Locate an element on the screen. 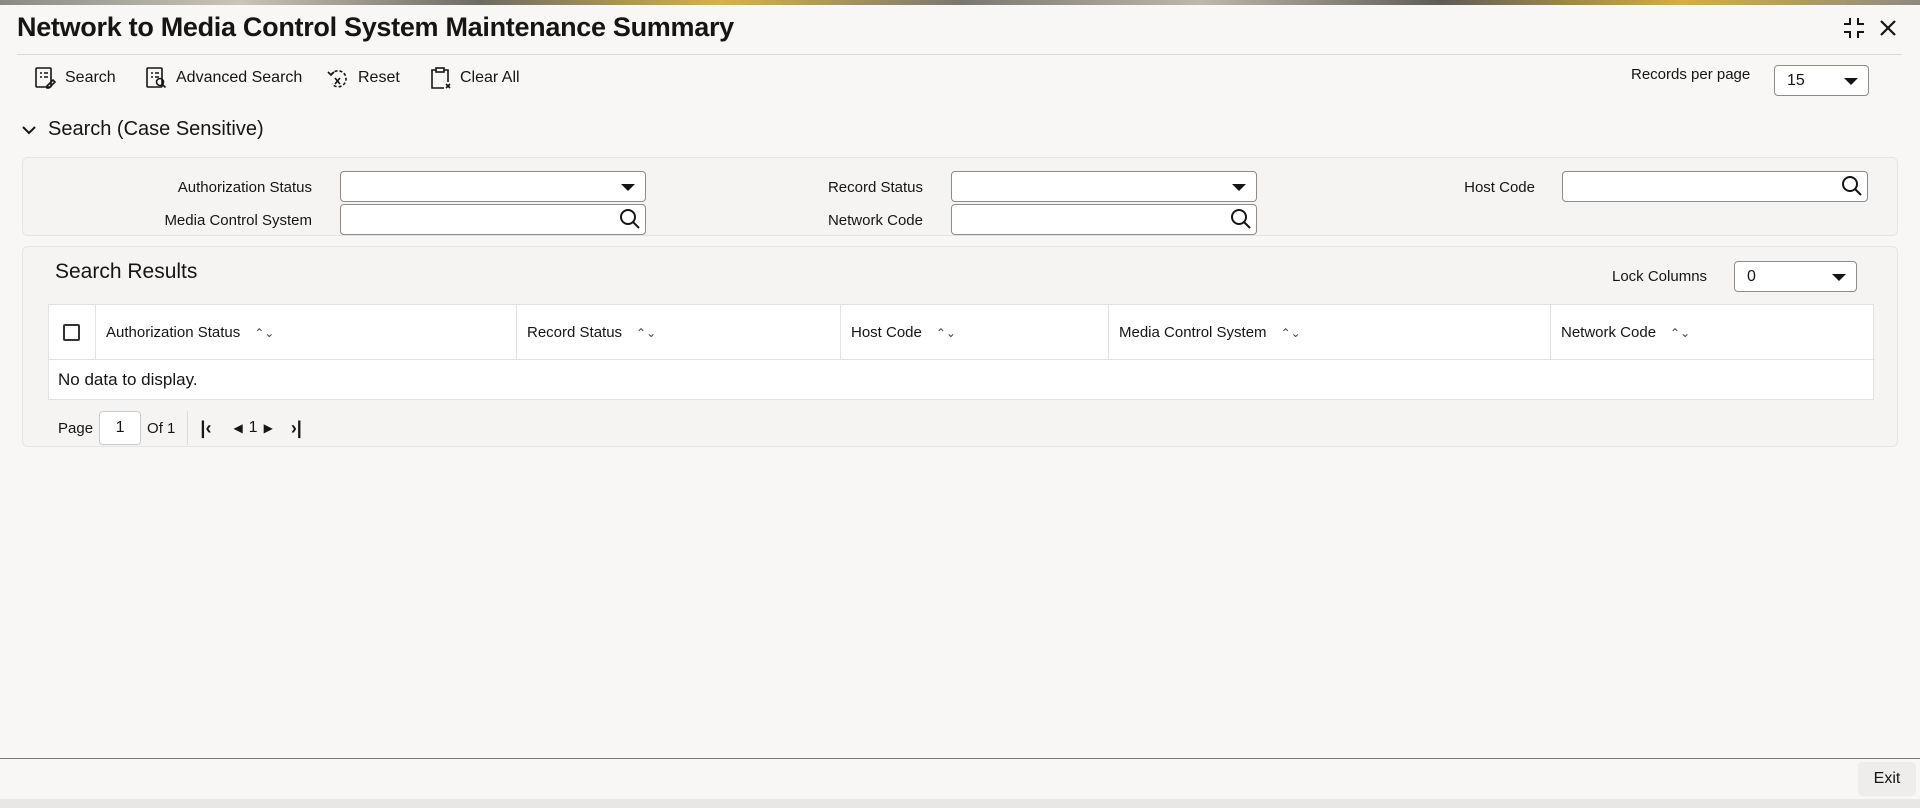  empty-message: No data to display. is located at coordinates (128, 379).